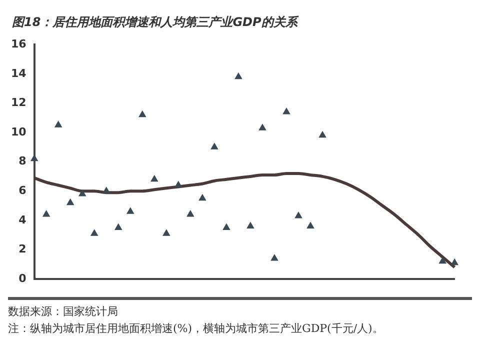 The image size is (480, 360). Describe the element at coordinates (18, 43) in the screenshot. I see `y-tick-label: 16` at that location.